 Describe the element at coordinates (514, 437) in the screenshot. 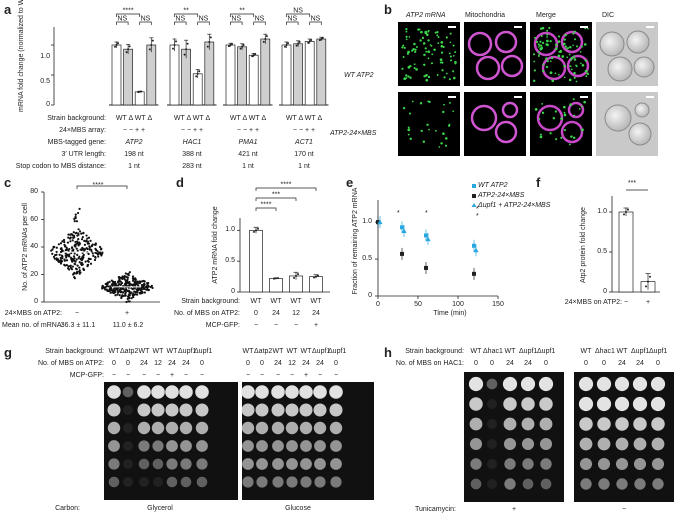

I see `h-tunicamycin-plus-plate` at that location.